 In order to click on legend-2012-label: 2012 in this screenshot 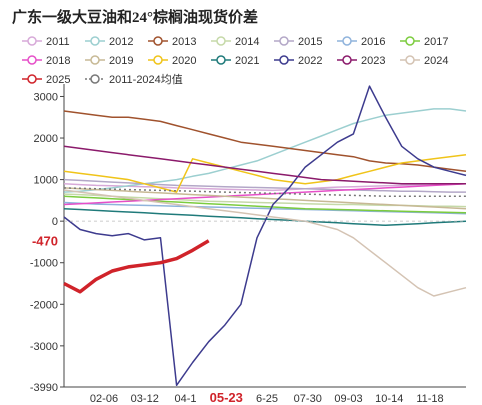, I will do `click(121, 42)`.